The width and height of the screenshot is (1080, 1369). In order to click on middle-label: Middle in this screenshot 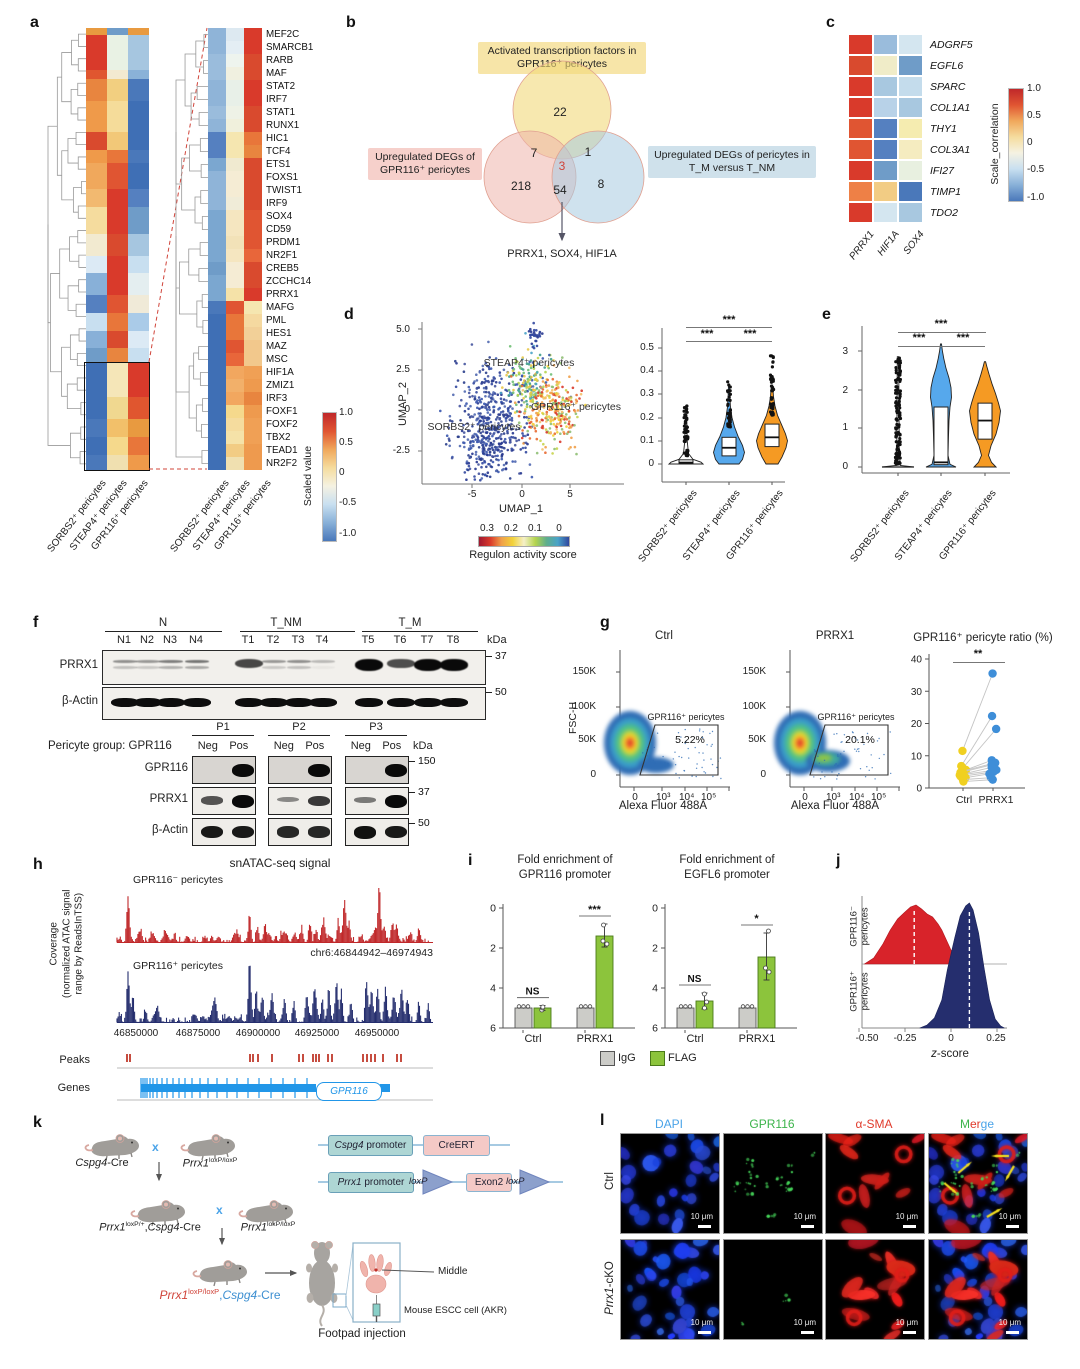, I will do `click(453, 1271)`.